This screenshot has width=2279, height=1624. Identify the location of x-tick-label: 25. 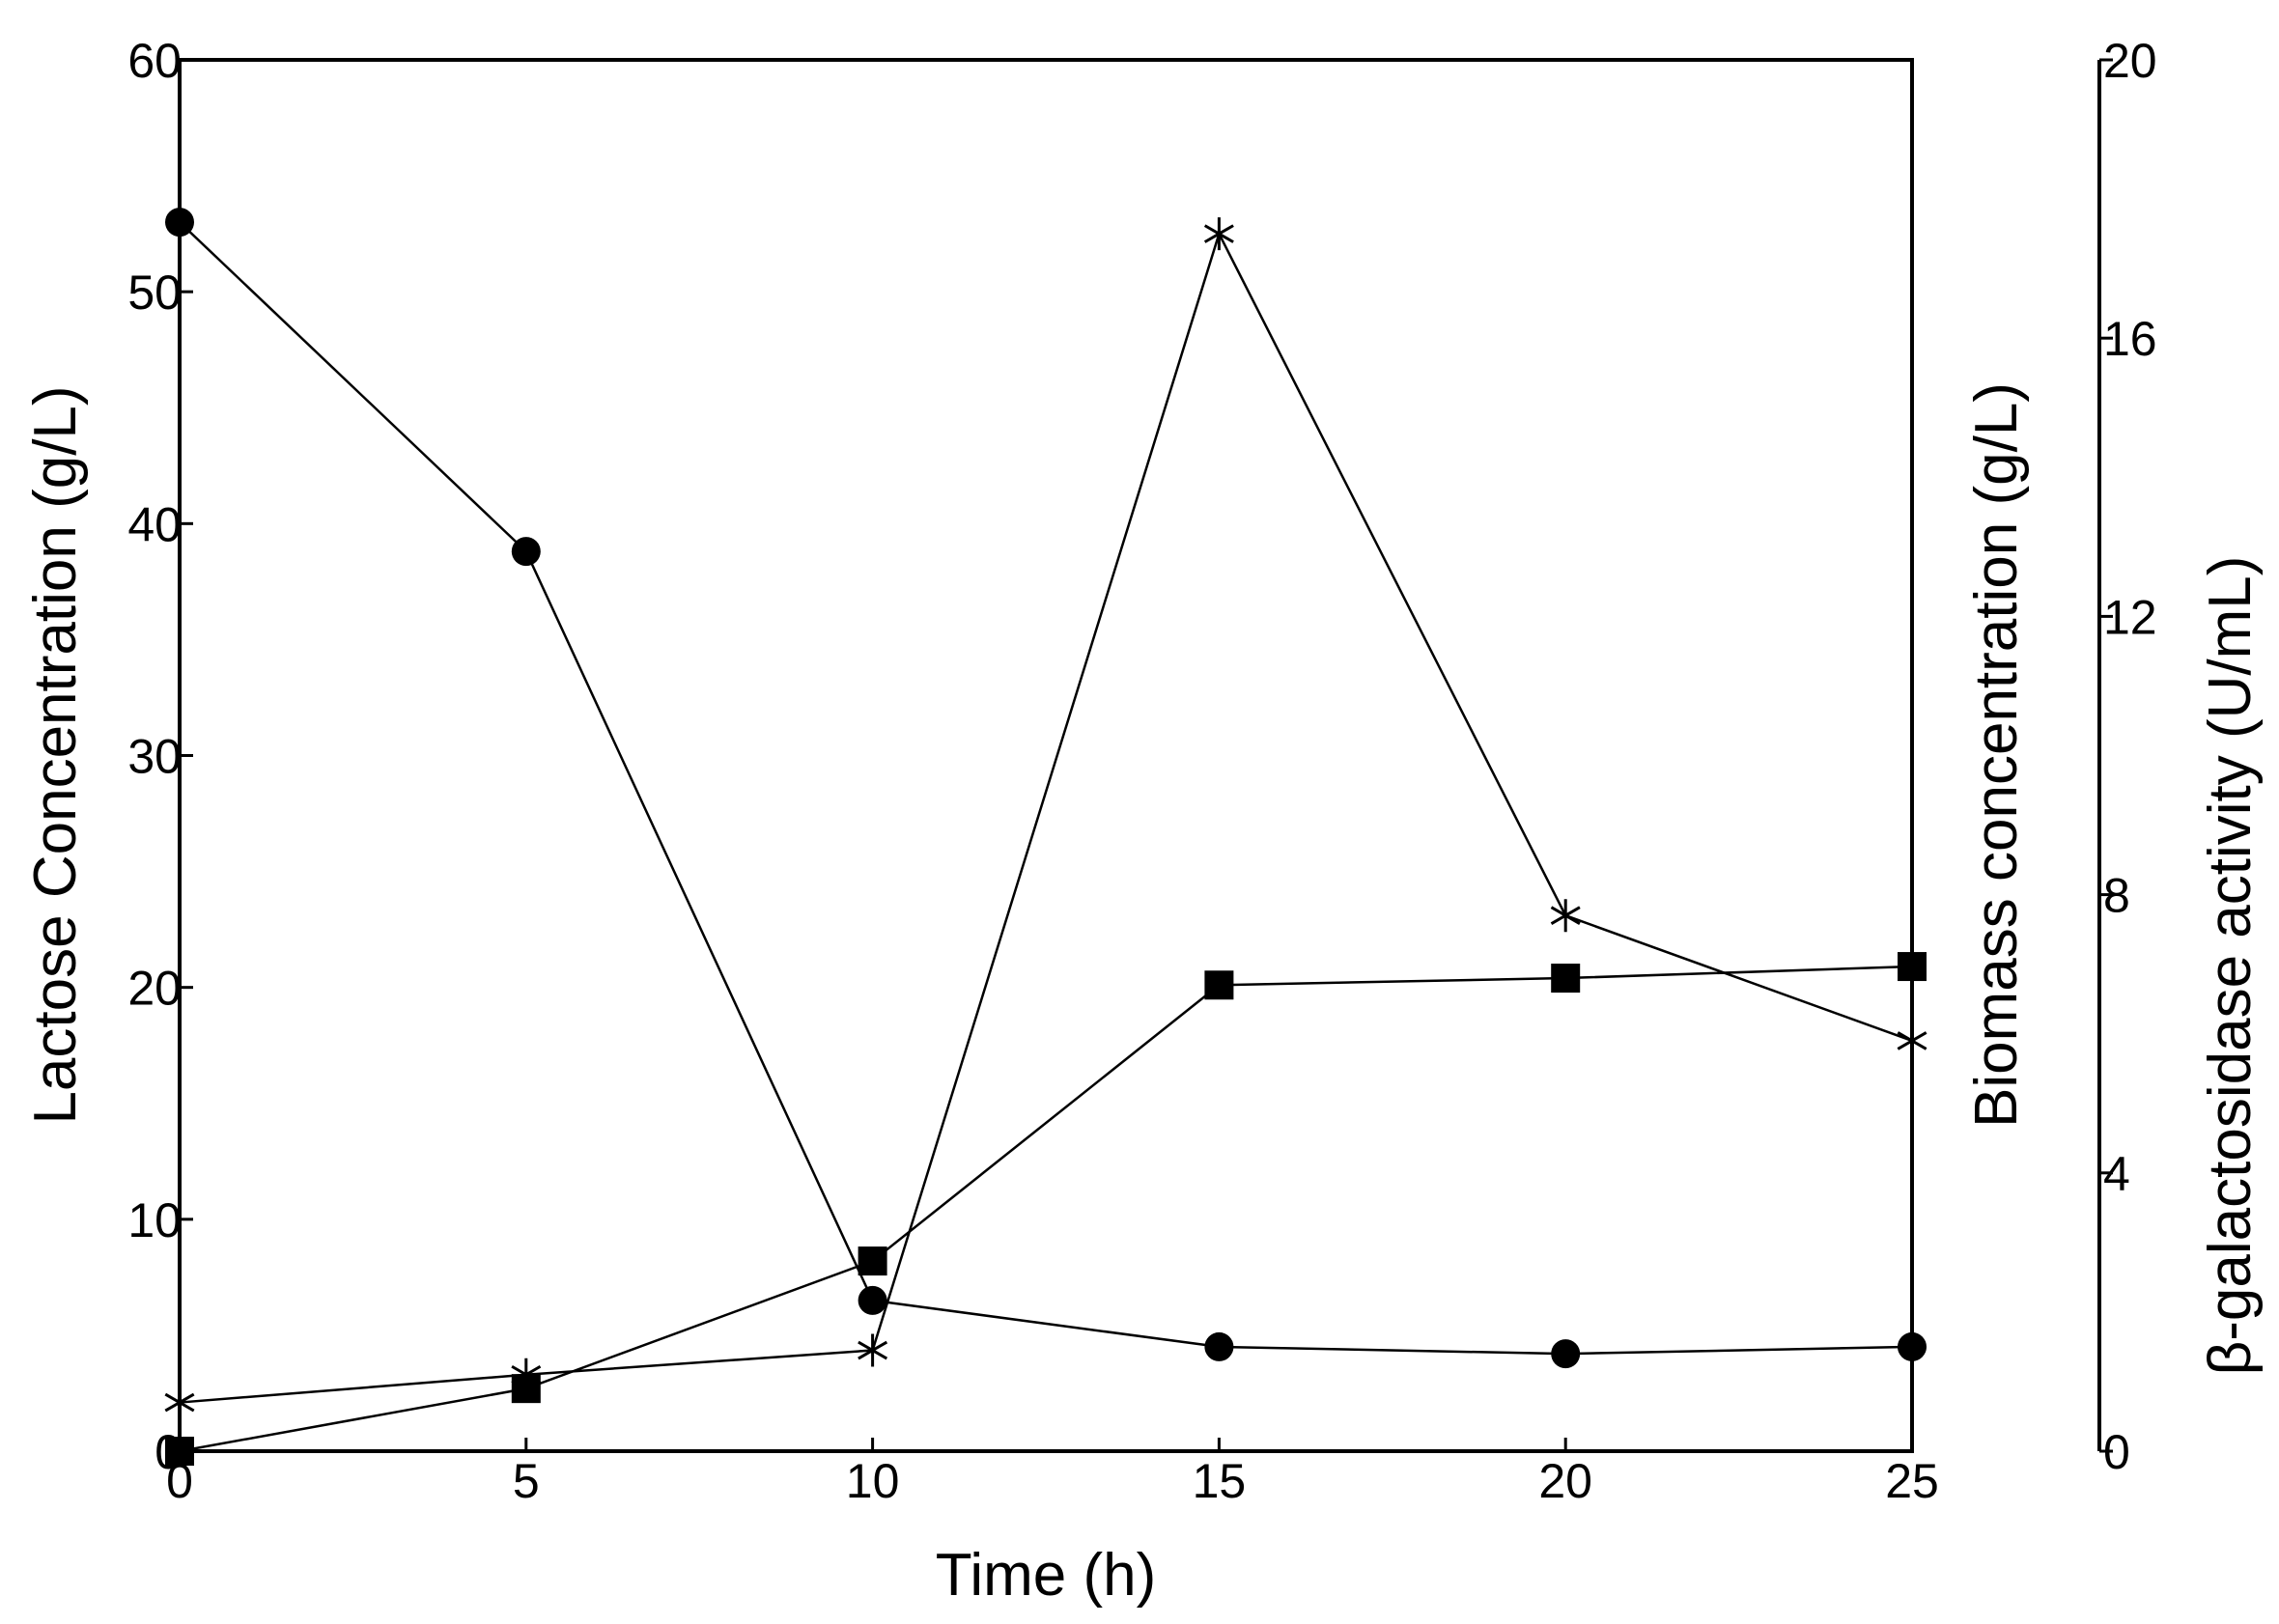
(1912, 1481).